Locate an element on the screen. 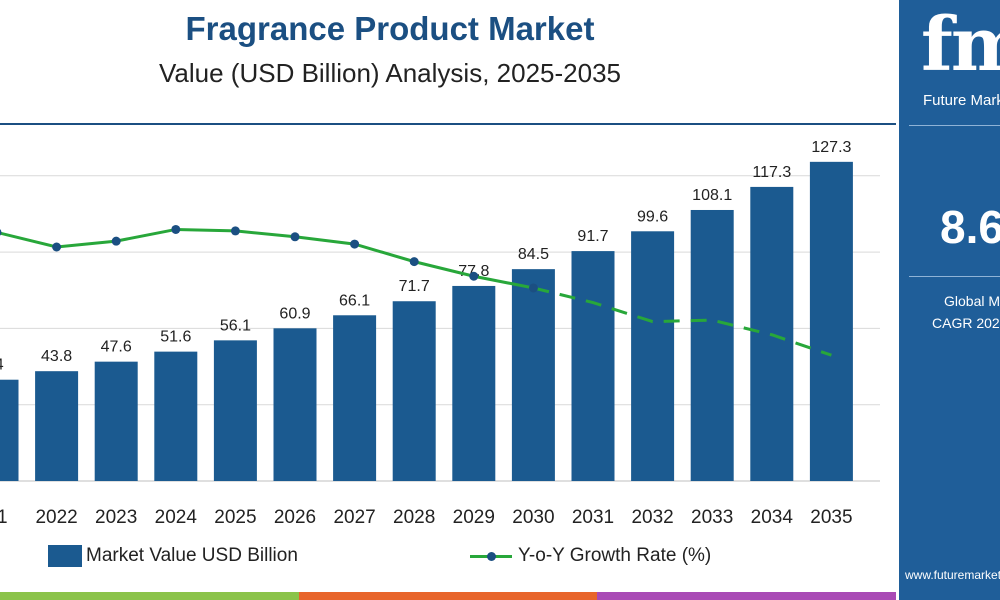 The width and height of the screenshot is (1000, 600). x-tick-label: 2026 is located at coordinates (295, 517).